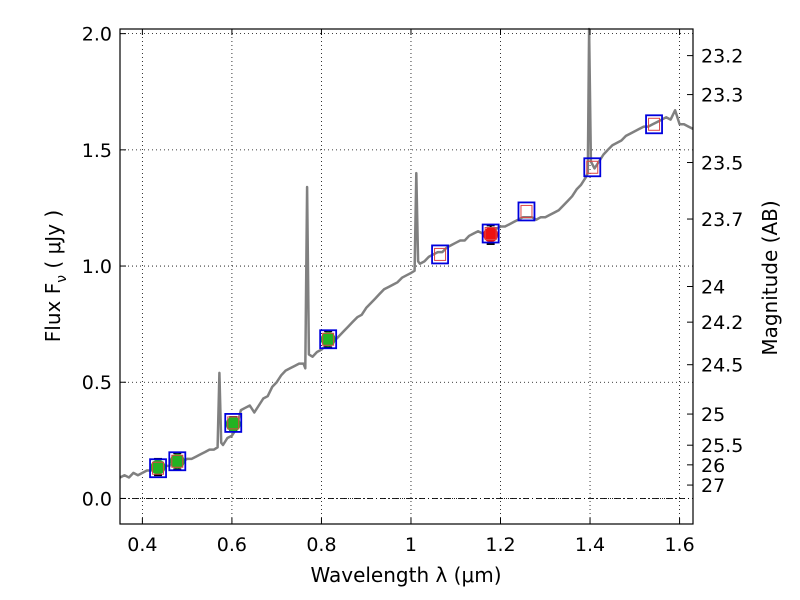 This screenshot has height=600, width=800. Describe the element at coordinates (722, 57) in the screenshot. I see `mag-tick-label: 23.2` at that location.